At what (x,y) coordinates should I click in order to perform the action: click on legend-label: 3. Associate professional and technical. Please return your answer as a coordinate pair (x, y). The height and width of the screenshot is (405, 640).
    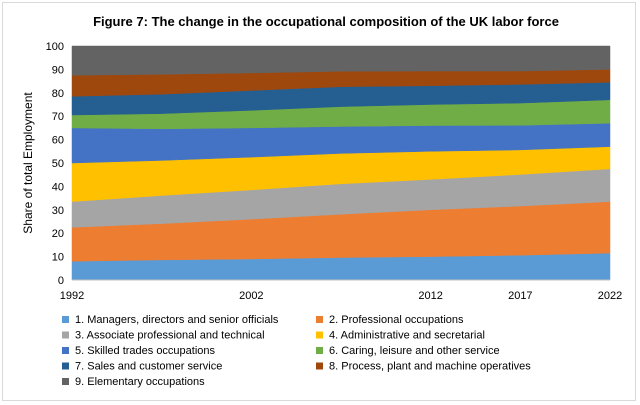
    Looking at the image, I should click on (170, 336).